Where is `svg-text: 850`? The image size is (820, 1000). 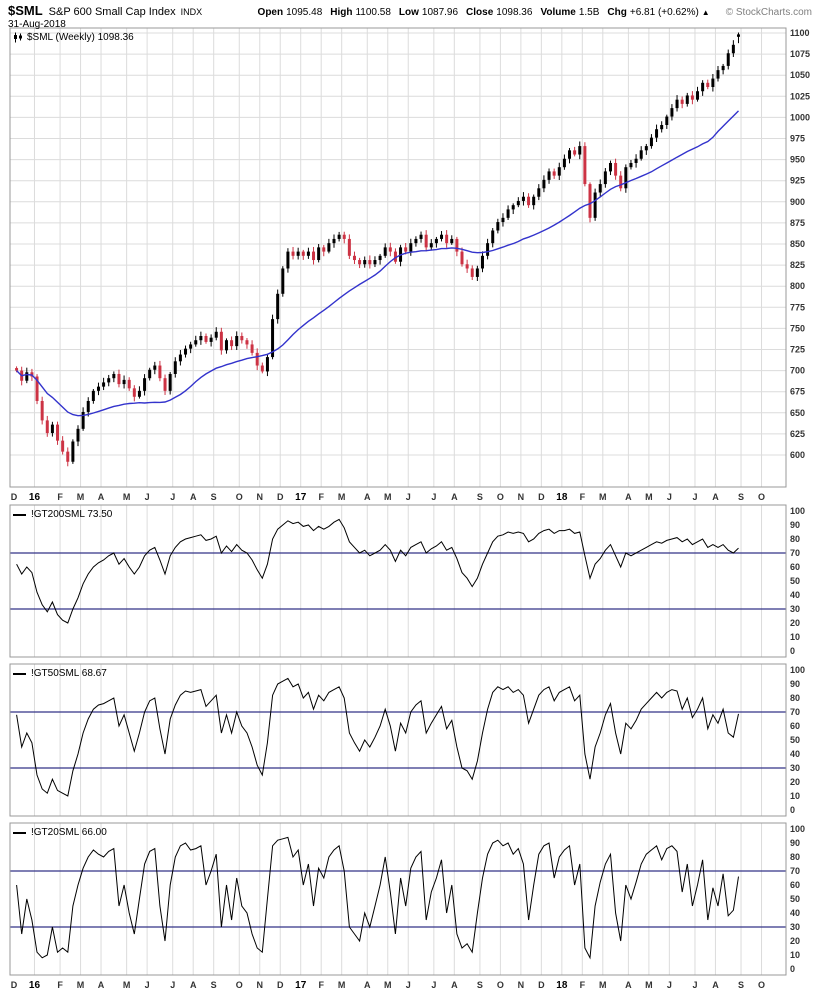 svg-text: 850 is located at coordinates (797, 244).